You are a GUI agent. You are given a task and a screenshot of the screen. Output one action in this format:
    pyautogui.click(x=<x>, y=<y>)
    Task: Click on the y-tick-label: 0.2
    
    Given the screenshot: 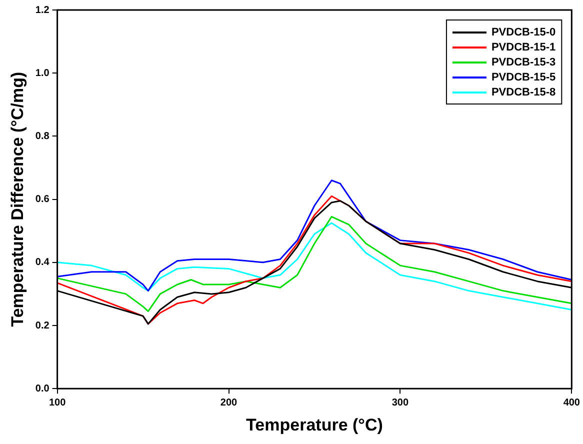 What is the action you would take?
    pyautogui.click(x=42, y=326)
    